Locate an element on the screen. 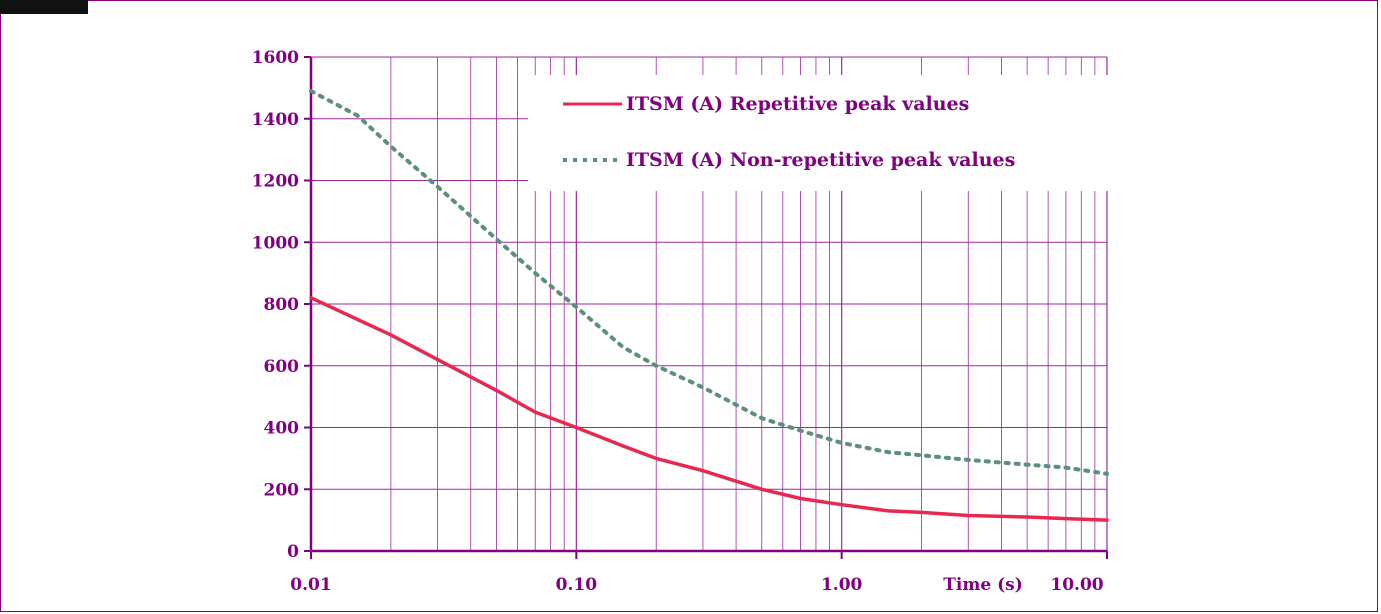 This screenshot has height=614, width=1381. x-tick-label: 0.10 is located at coordinates (577, 585).